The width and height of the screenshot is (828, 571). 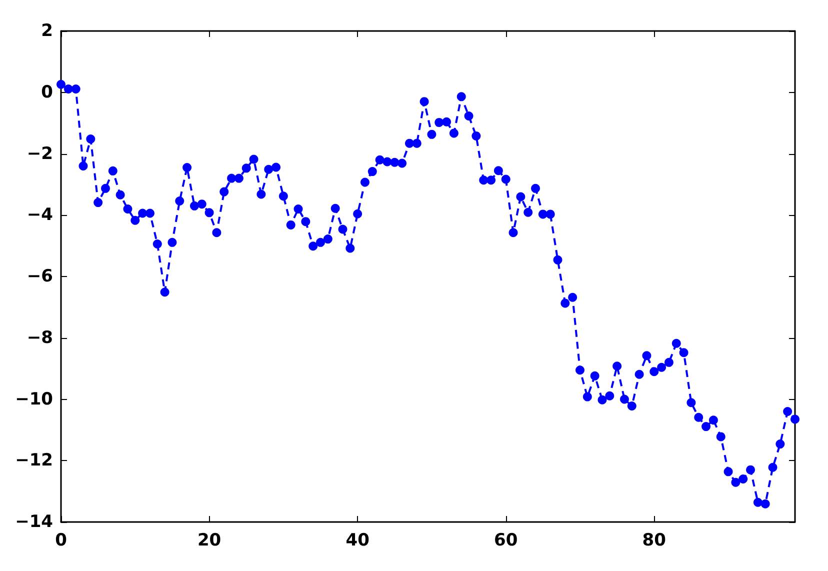 I want to click on y-tick-label: 2, so click(x=47, y=31).